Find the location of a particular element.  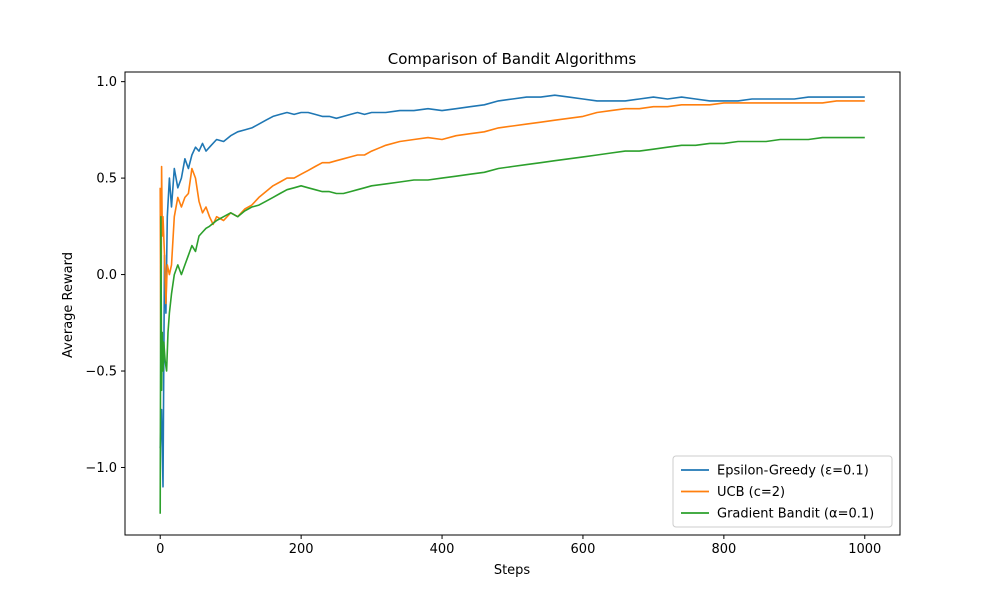

legend-label: Gradient Bandit (α=0.1) is located at coordinates (795, 514).